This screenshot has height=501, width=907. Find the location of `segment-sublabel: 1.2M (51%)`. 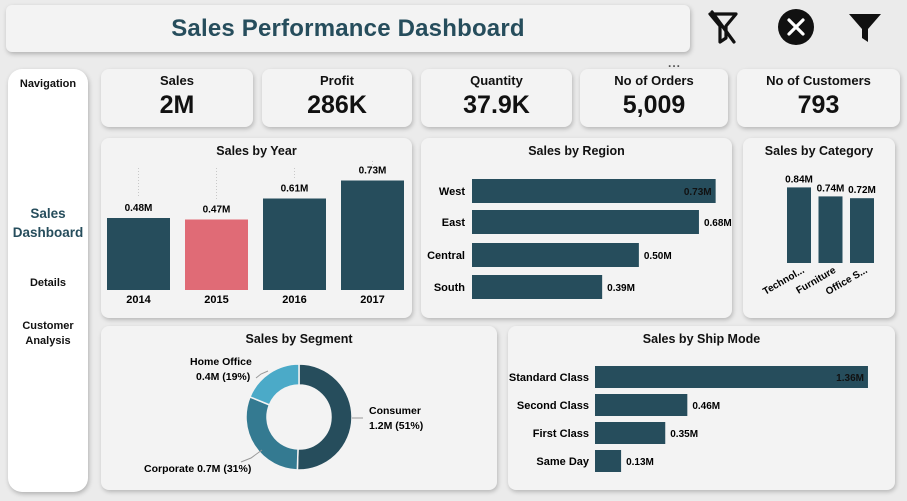

segment-sublabel: 1.2M (51%) is located at coordinates (396, 426).